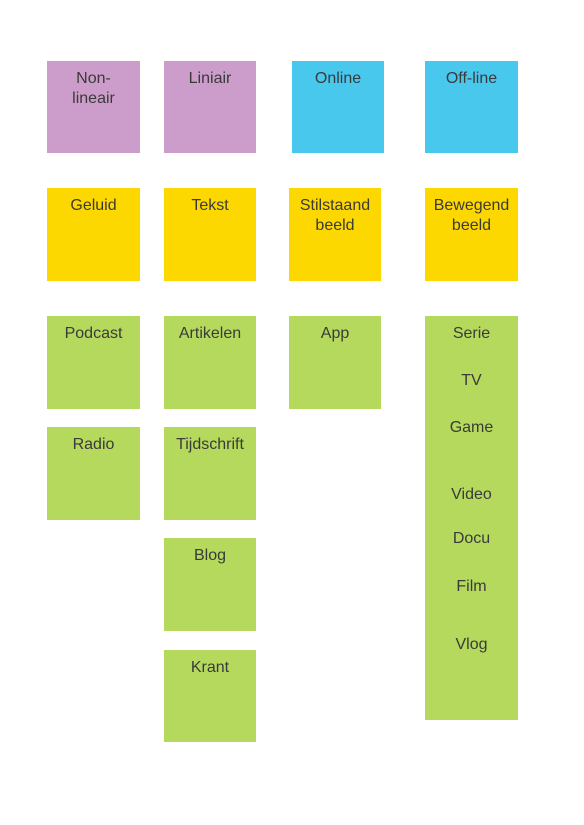  What do you see at coordinates (210, 696) in the screenshot?
I see `note-krant: Krant` at bounding box center [210, 696].